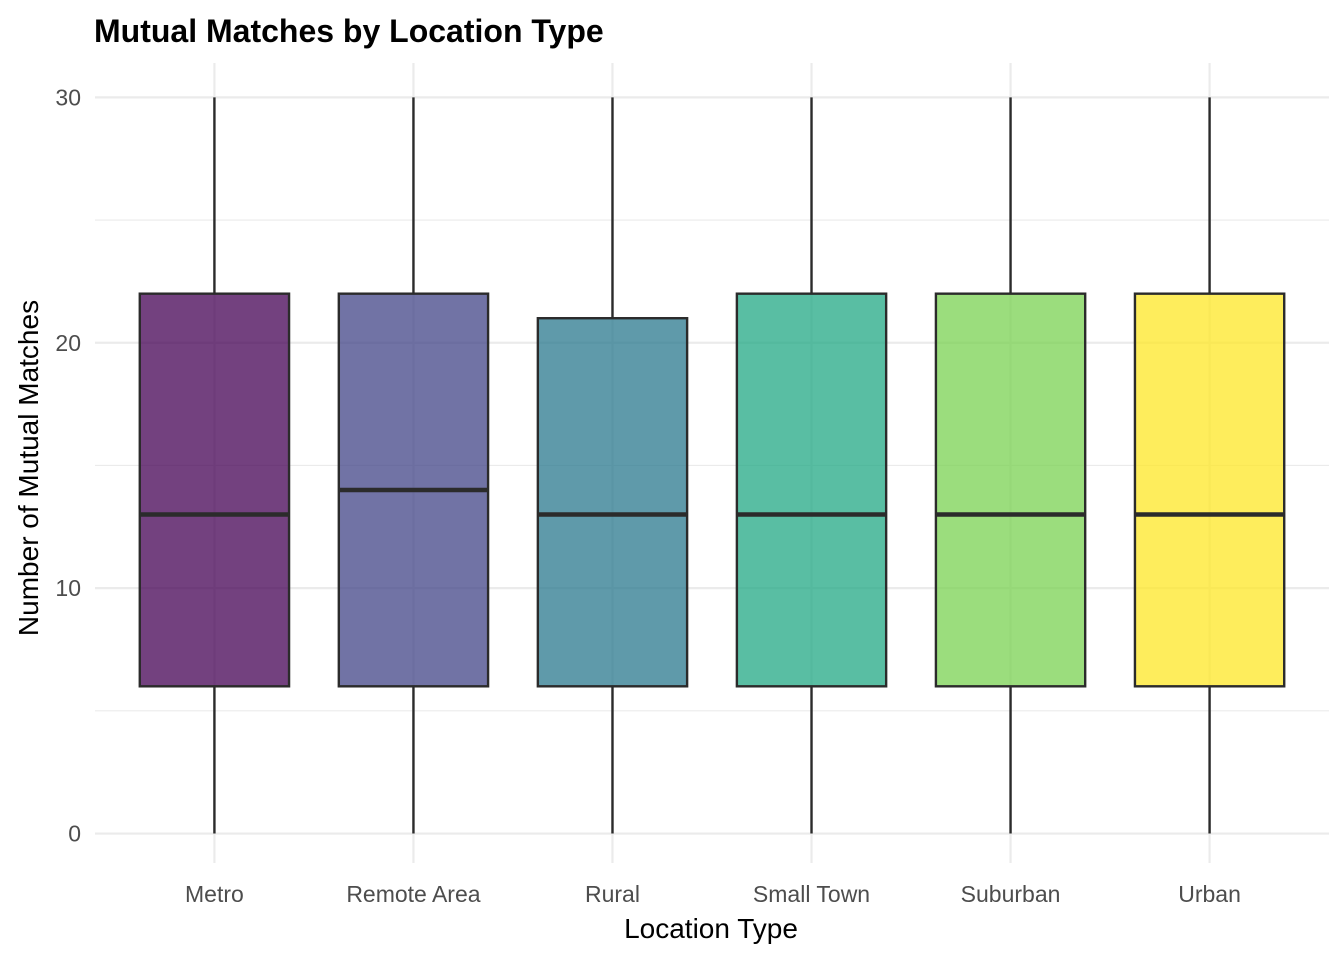 The width and height of the screenshot is (1344, 960). What do you see at coordinates (811, 894) in the screenshot?
I see `x-tick-label: Small Town` at bounding box center [811, 894].